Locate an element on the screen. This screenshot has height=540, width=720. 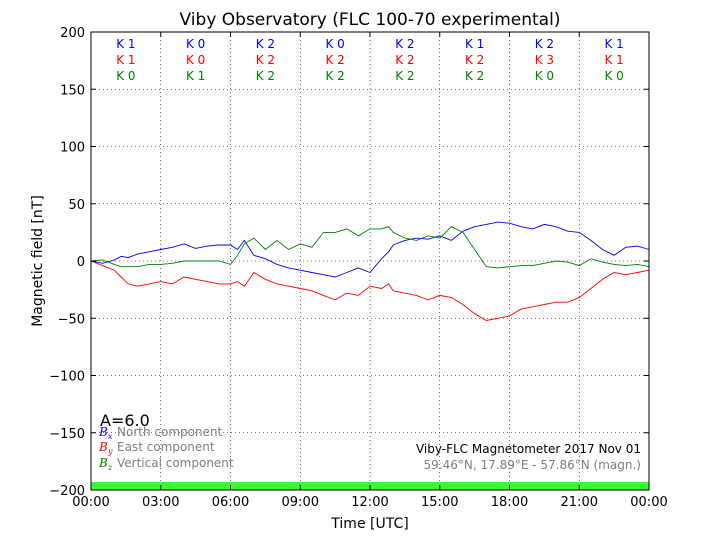
y-tick-label: −100 is located at coordinates (67, 377).